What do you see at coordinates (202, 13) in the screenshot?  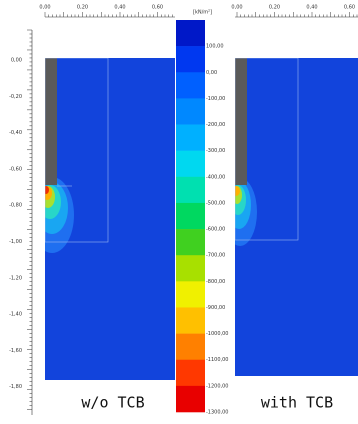 I see `legend-unit: [kN/m²]` at bounding box center [202, 13].